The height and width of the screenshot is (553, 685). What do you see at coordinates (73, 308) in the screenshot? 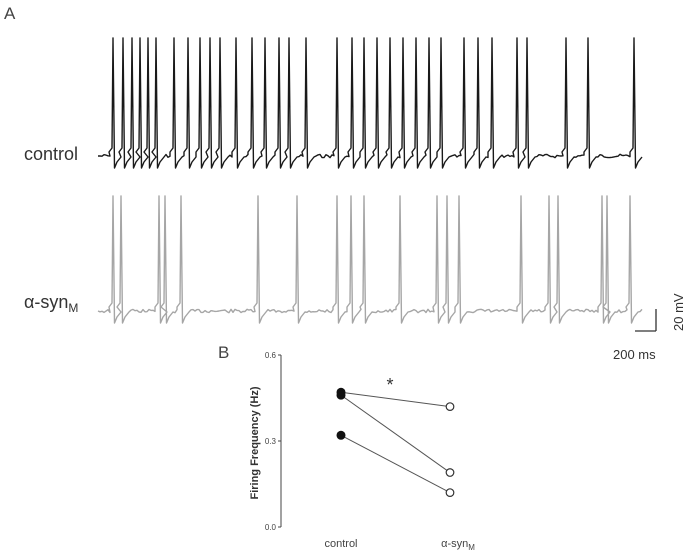
I see `asyn-label-sub: M` at bounding box center [73, 308].